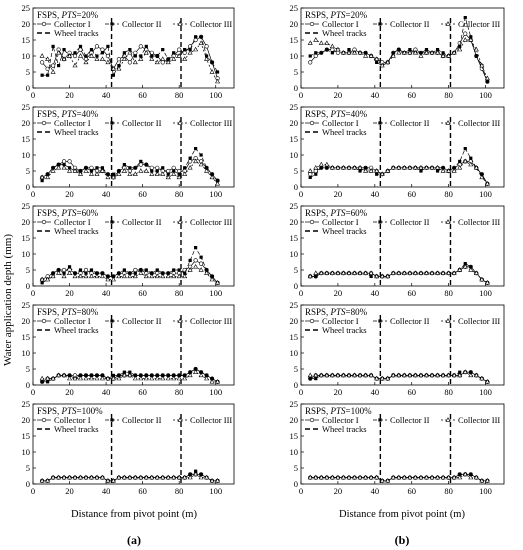 The image size is (523, 550). I want to click on x-tick-label: 60, so click(411, 194).